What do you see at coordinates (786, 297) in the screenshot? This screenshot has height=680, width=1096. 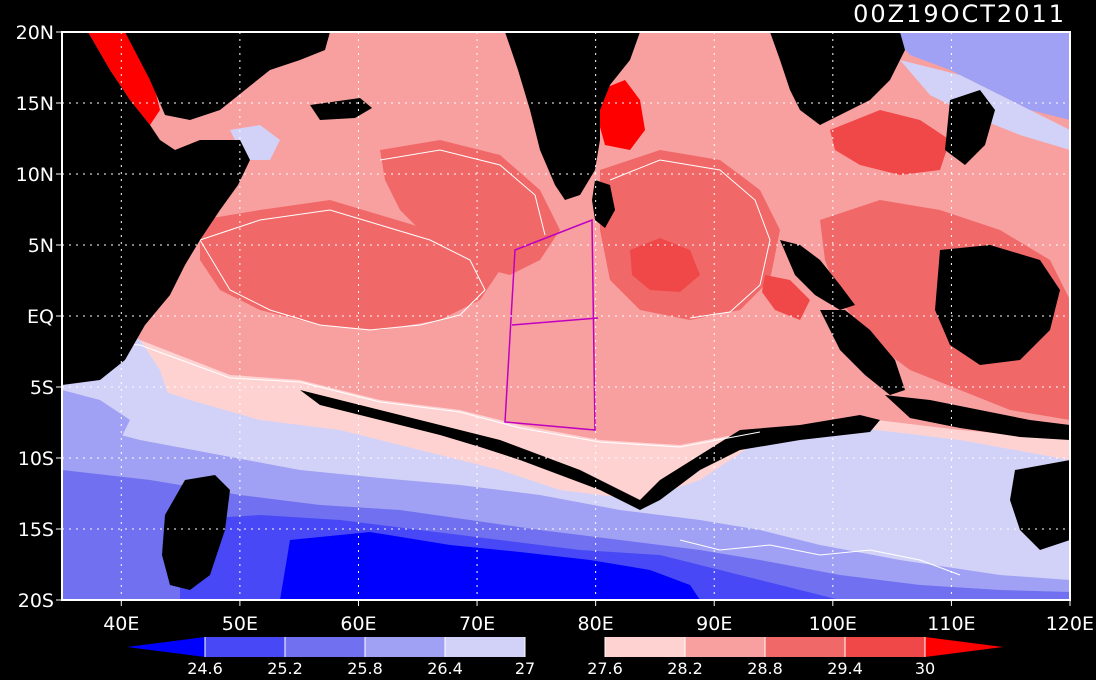 I see `warm-core-andaman` at bounding box center [786, 297].